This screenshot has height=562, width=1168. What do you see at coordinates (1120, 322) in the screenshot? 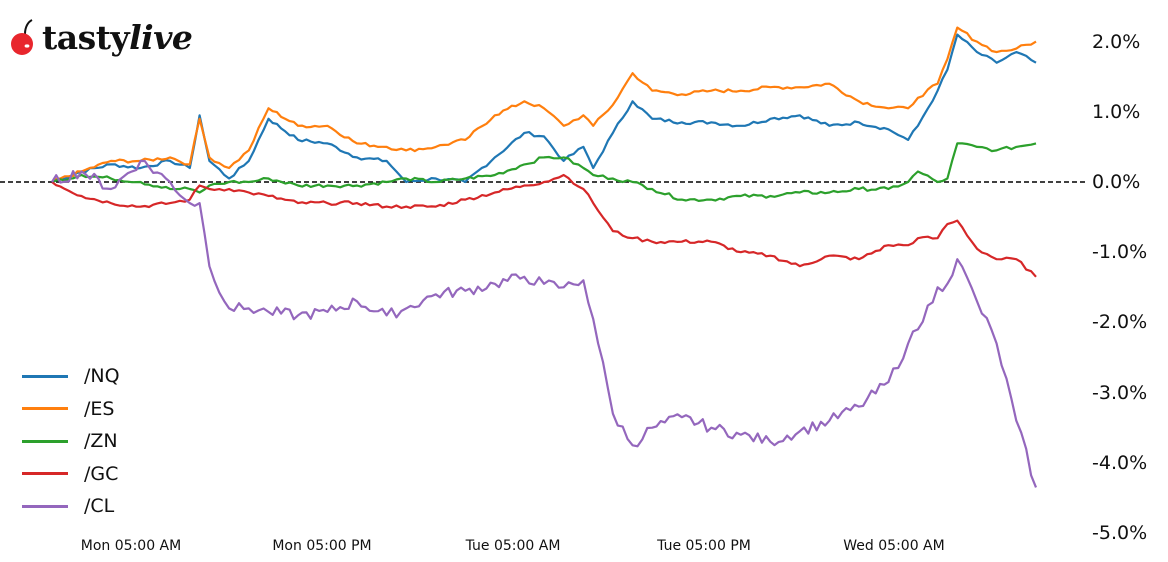
I see `y-tick-label: -2.0%` at bounding box center [1120, 322].